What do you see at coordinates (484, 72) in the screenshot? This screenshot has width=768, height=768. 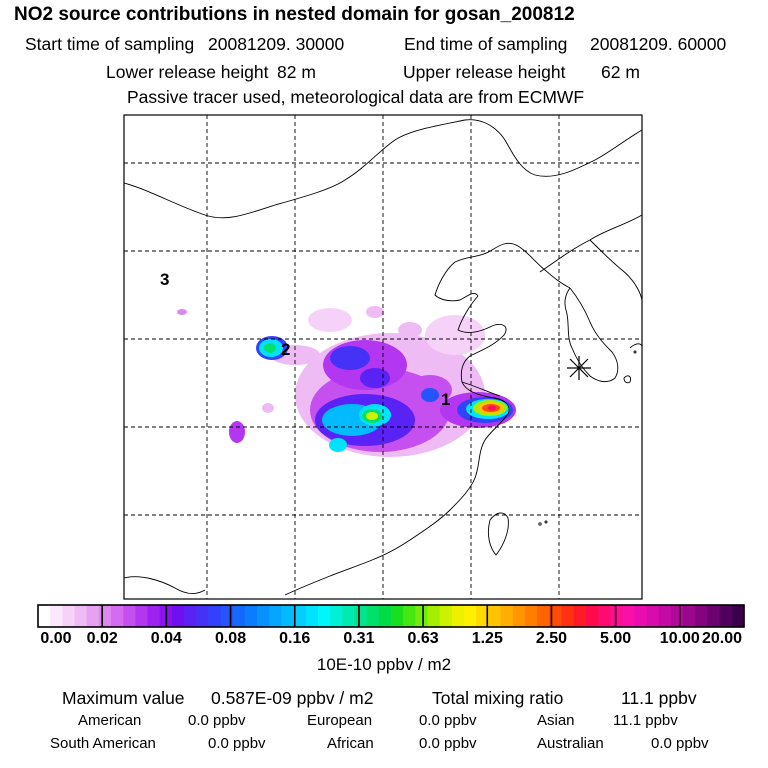 I see `upper-release-label: Upper release height` at bounding box center [484, 72].